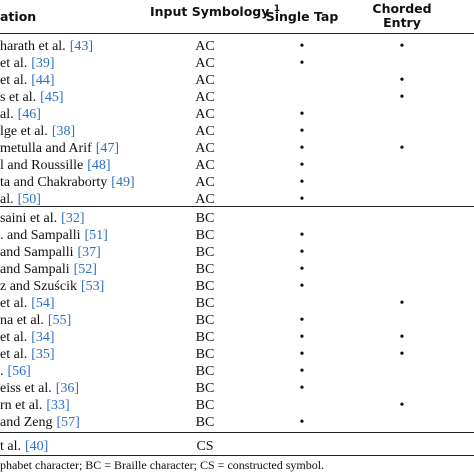  Describe the element at coordinates (277, 9) in the screenshot. I see `footnote-mark: 1` at that location.